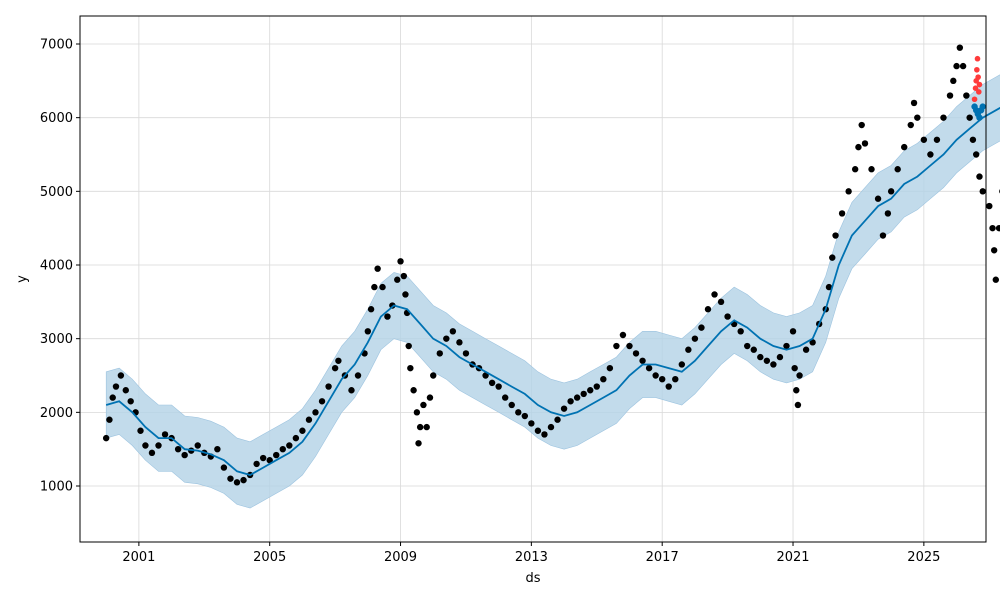  What do you see at coordinates (56, 118) in the screenshot?
I see `y-tick-label: 6000` at bounding box center [56, 118].